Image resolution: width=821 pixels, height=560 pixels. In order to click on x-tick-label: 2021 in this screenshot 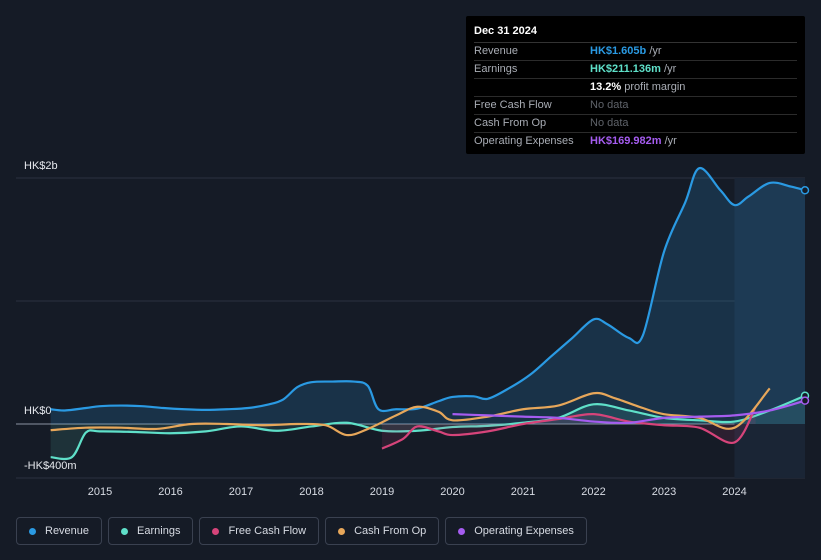, I will do `click(523, 492)`.